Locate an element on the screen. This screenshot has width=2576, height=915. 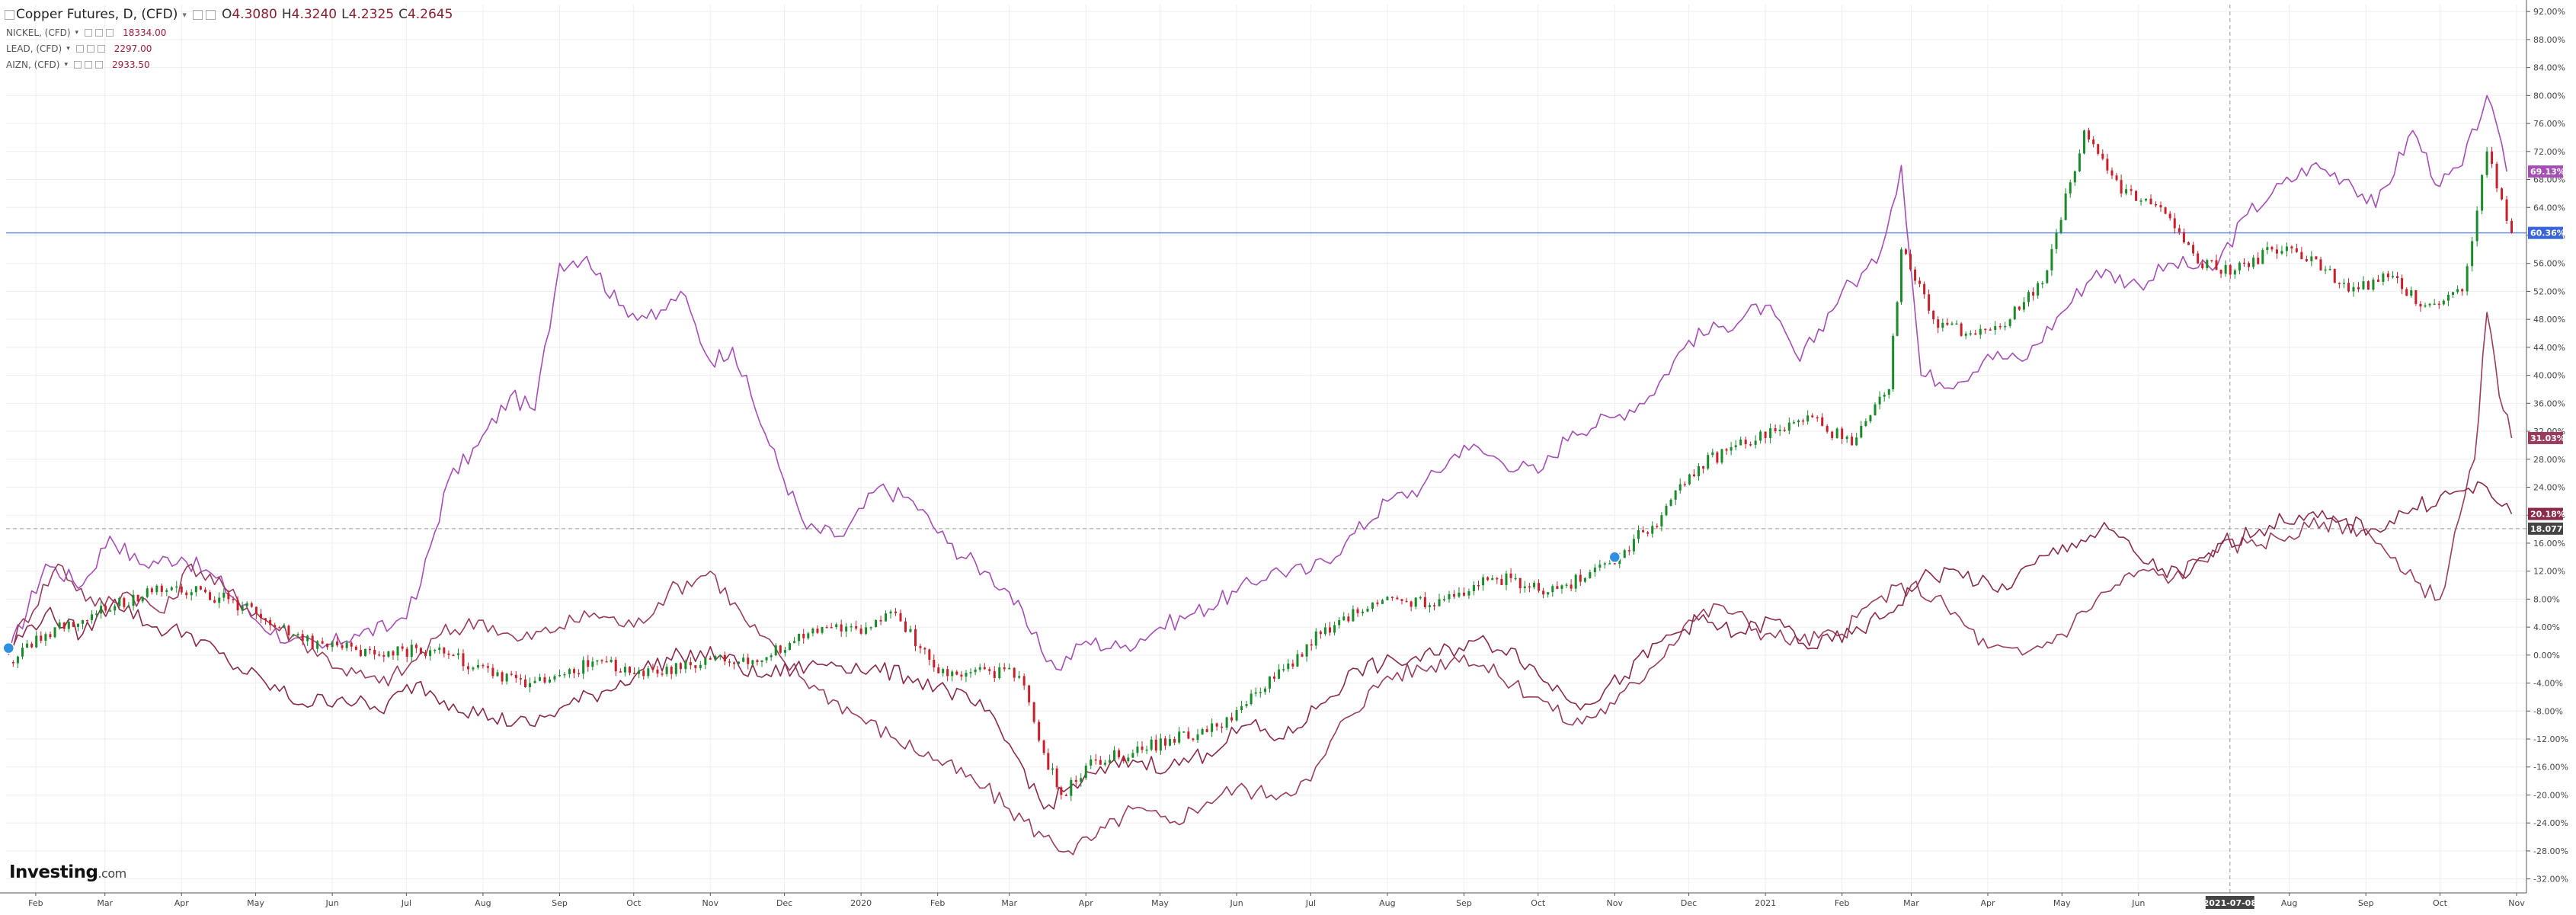
investing-logo: Investing.com is located at coordinates (67, 872).